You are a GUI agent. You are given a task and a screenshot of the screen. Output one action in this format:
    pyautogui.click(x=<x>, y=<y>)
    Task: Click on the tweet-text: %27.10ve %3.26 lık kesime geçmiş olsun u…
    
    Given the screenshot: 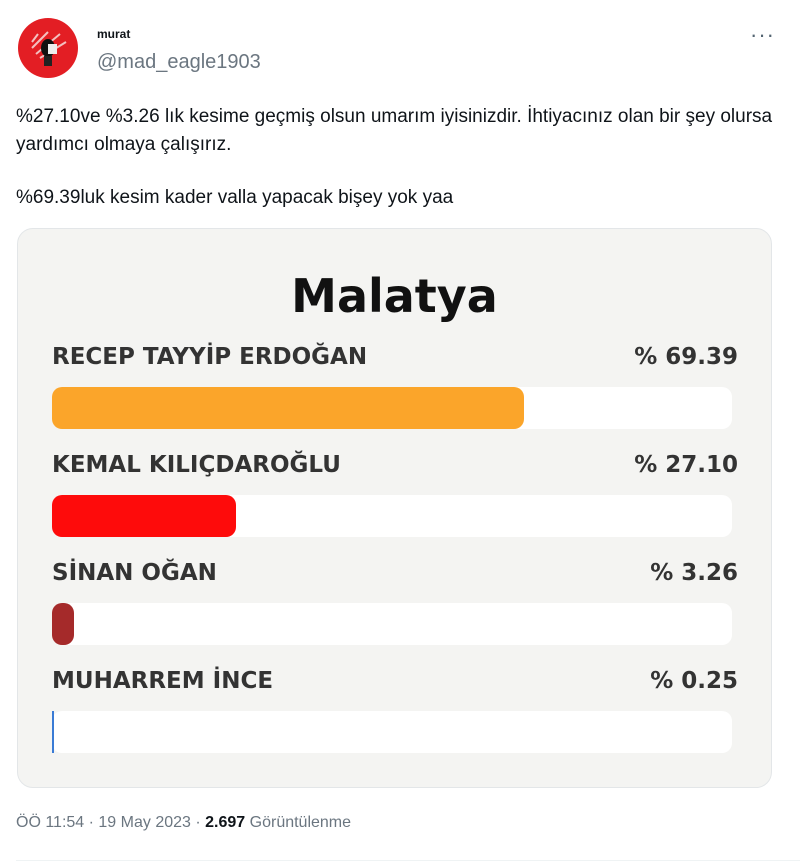 What is the action you would take?
    pyautogui.click(x=396, y=157)
    